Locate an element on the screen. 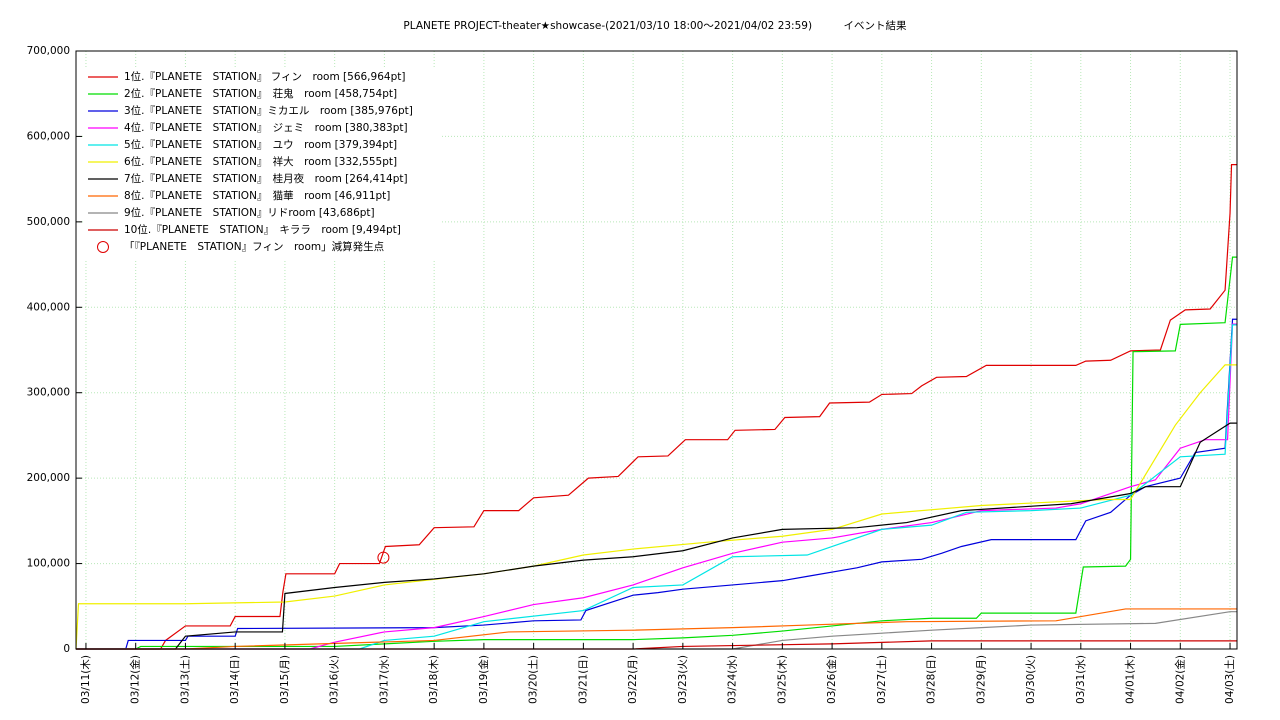 Image resolution: width=1280 pixels, height=720 pixels. legend-label: 5位.『PLANETE STATION』 ユウ room [379,394pt] is located at coordinates (260, 144).